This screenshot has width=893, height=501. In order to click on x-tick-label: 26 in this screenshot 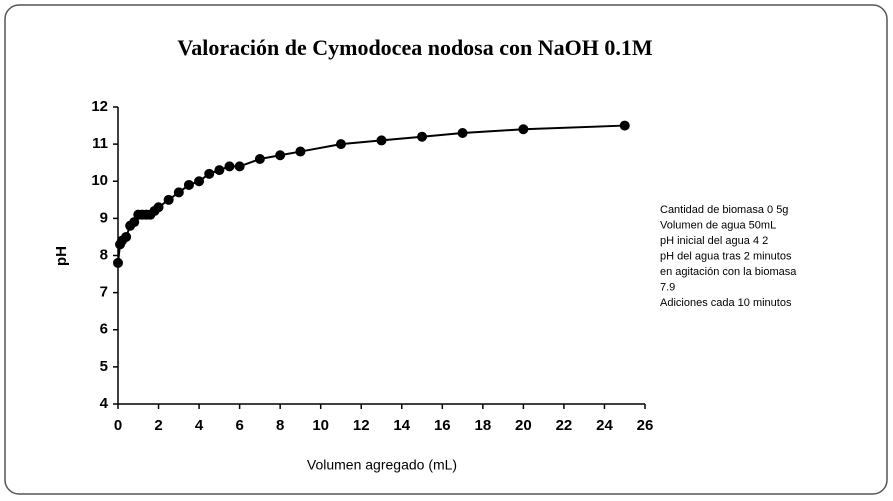, I will do `click(645, 425)`.